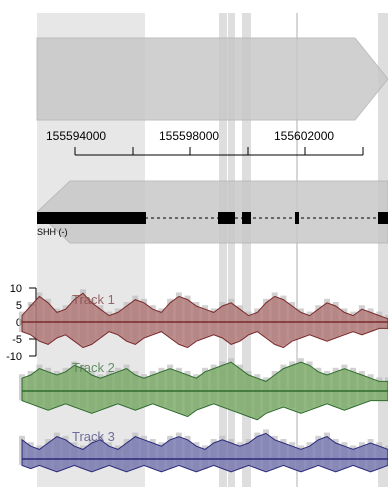  I want to click on gene-model: SHH (-), so click(212, 224).